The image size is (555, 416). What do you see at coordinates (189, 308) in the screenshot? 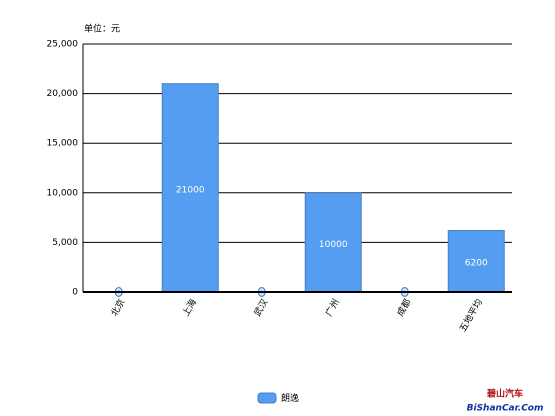
I see `x-tick-label: 上海` at bounding box center [189, 308].